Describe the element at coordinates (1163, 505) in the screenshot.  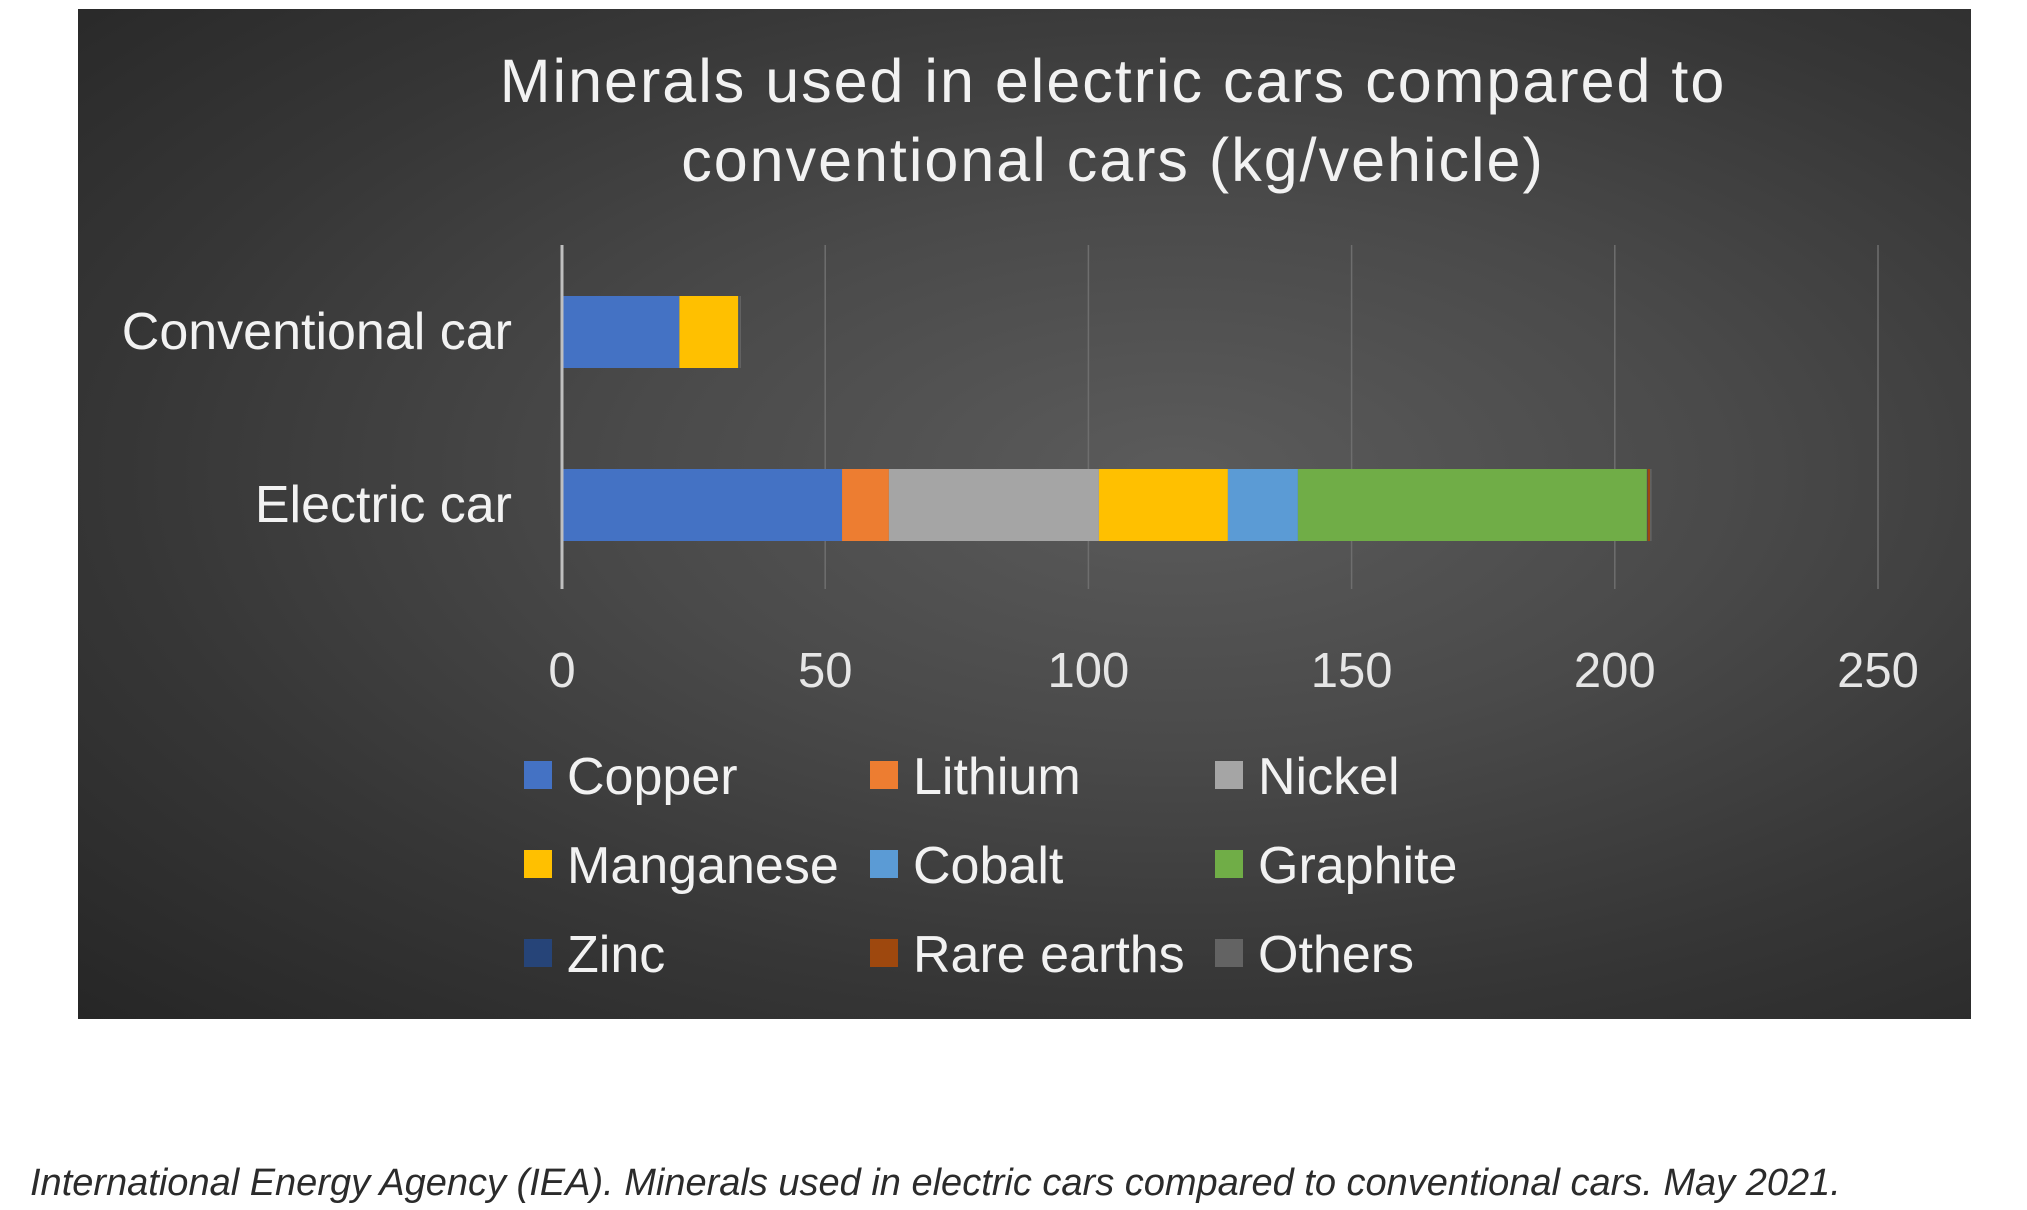
I see `bar-electric-car-manganese` at that location.